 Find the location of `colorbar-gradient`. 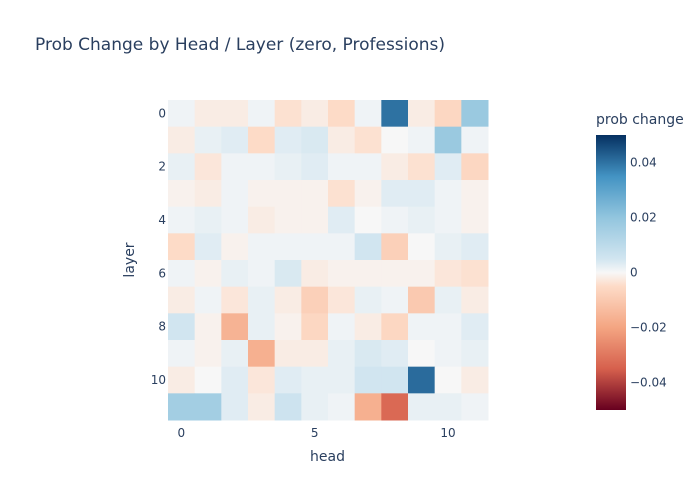

colorbar-gradient is located at coordinates (611, 272).